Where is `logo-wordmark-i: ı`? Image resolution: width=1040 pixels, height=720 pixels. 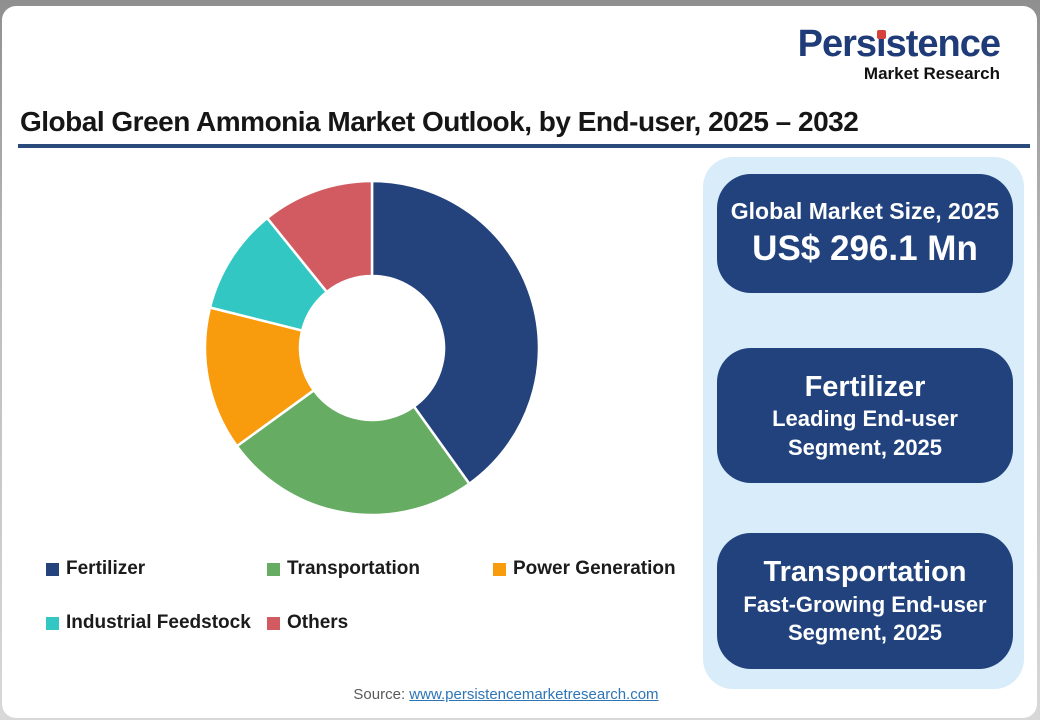 logo-wordmark-i: ı is located at coordinates (881, 44).